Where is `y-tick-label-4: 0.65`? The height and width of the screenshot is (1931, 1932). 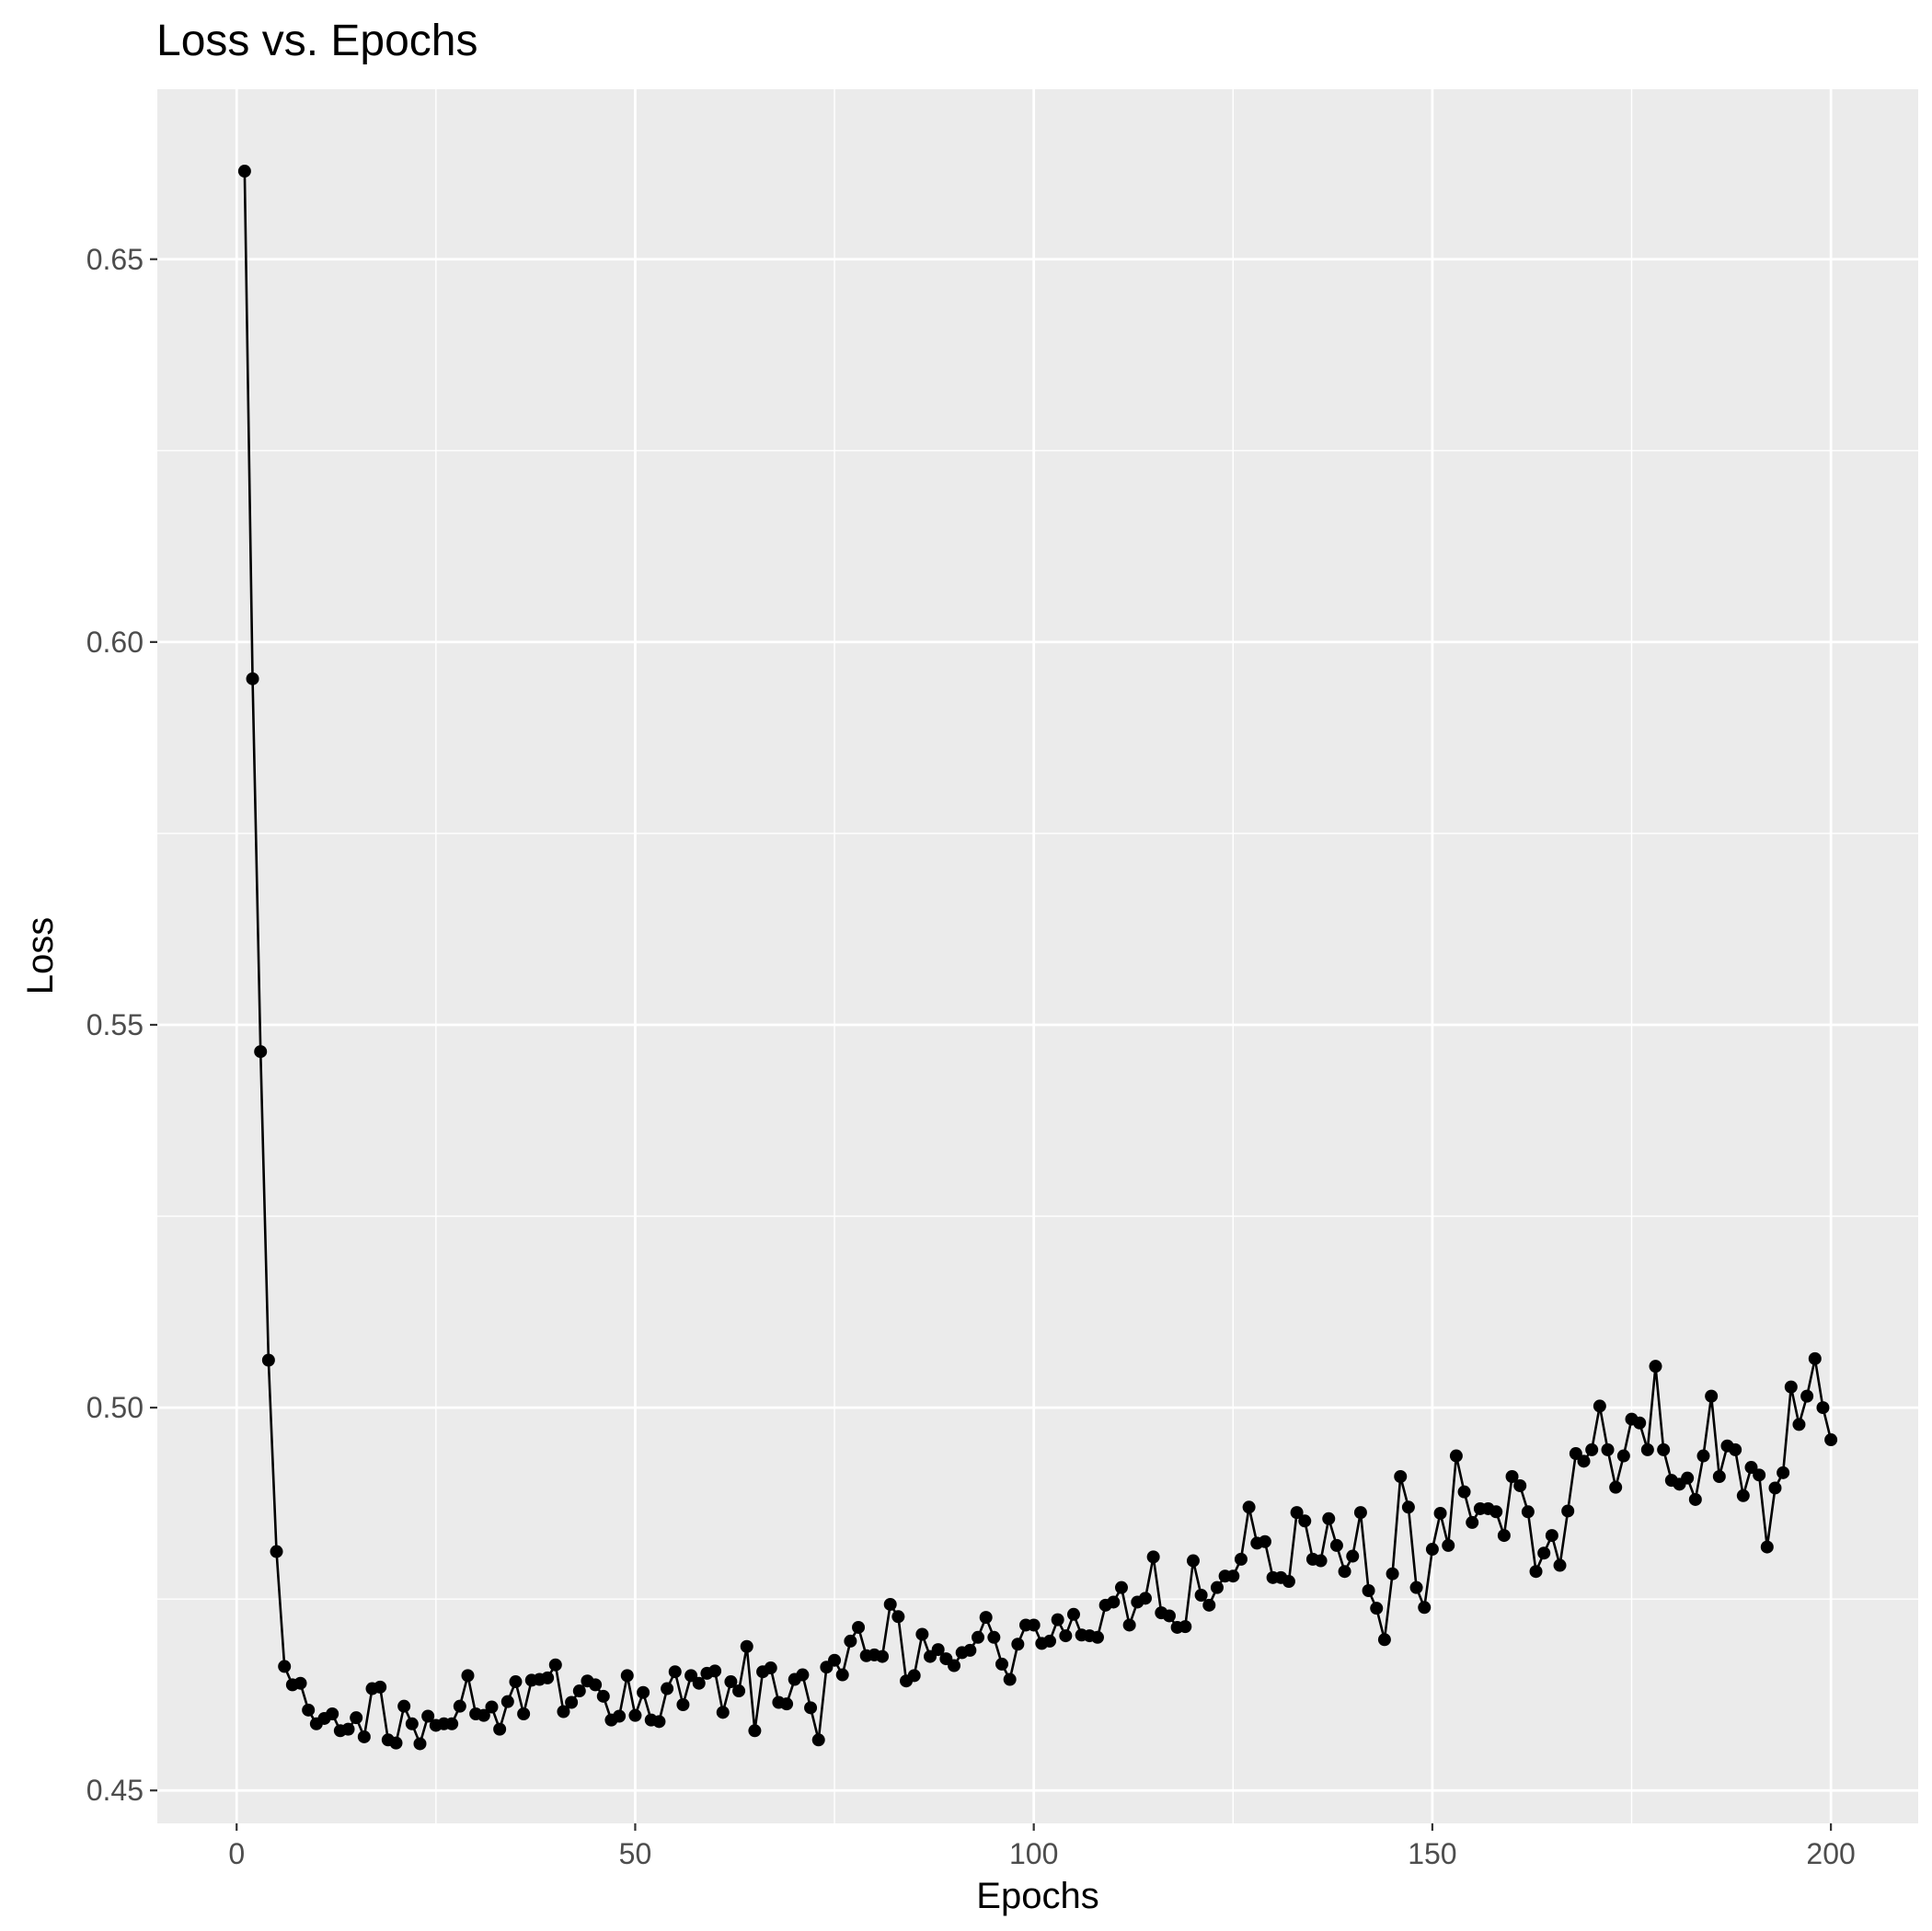 y-tick-label-4: 0.65 is located at coordinates (115, 259).